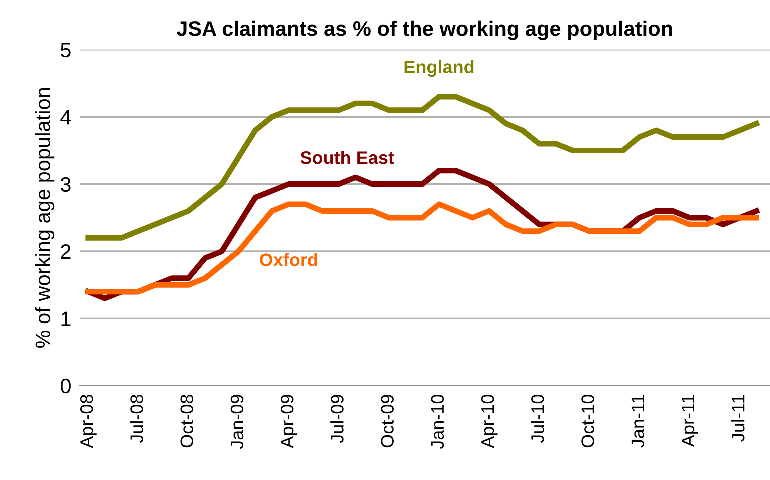 This screenshot has width=770, height=480. What do you see at coordinates (65, 184) in the screenshot?
I see `y-tick-label: 3` at bounding box center [65, 184].